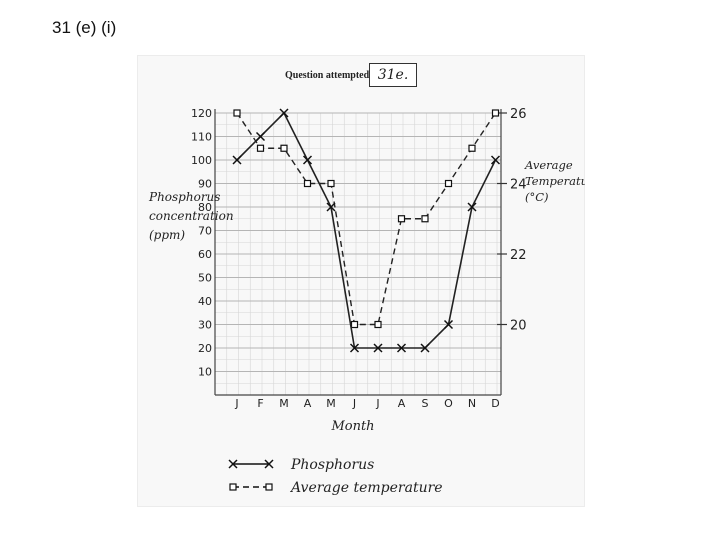  What do you see at coordinates (512, 220) in the screenshot?
I see `right-axis-ticks: 20 22 24 26` at bounding box center [512, 220].